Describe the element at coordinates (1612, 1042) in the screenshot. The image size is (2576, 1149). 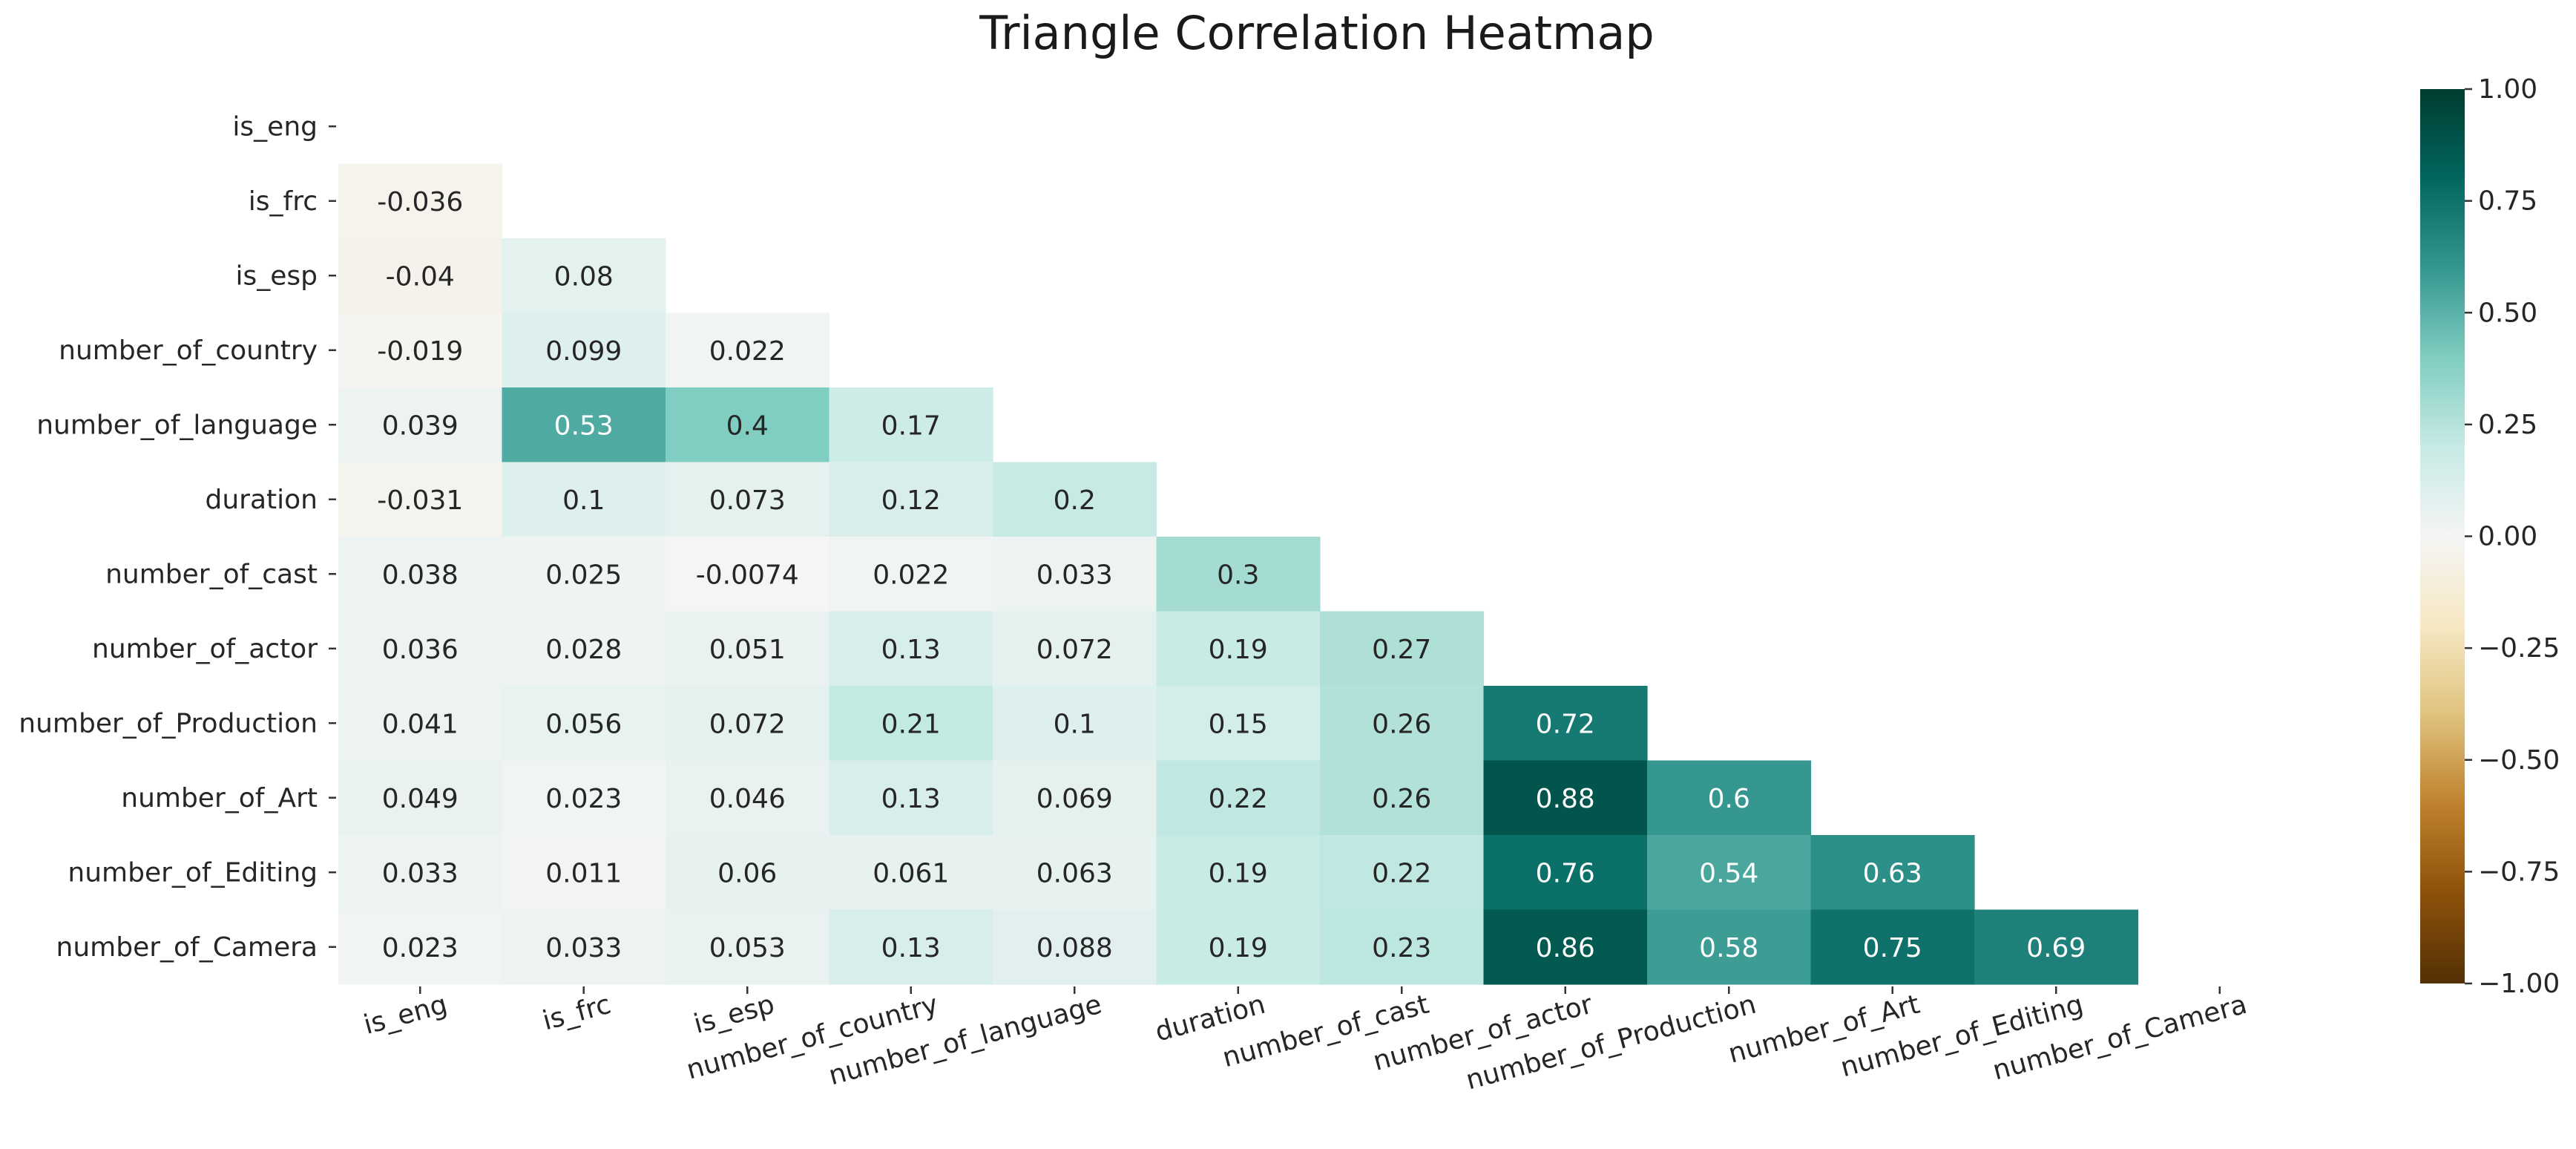
I see `column-label: number_of_Production` at that location.